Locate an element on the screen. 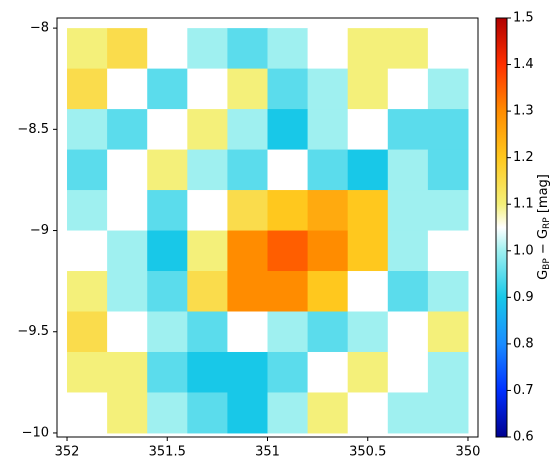 The width and height of the screenshot is (555, 468). x-tick-label: 351.5 is located at coordinates (167, 452).